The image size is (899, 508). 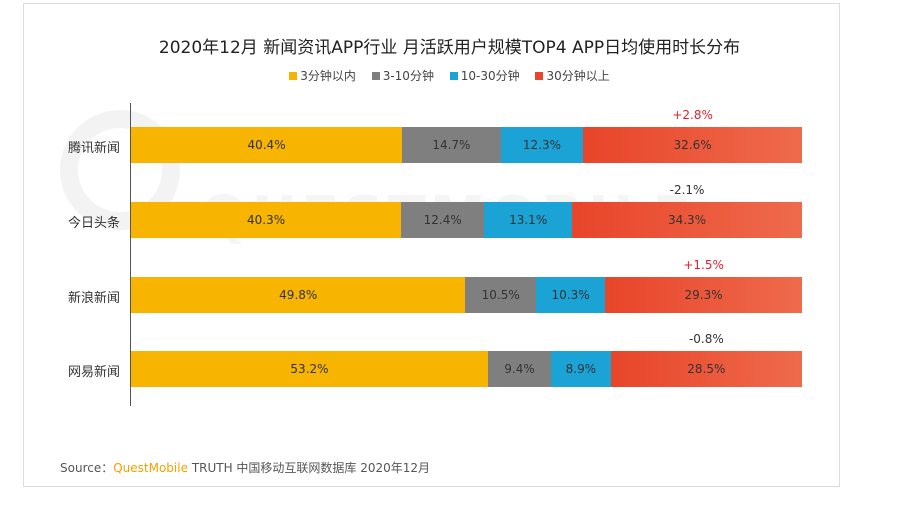 I want to click on data-label: 53.2%, so click(x=309, y=369).